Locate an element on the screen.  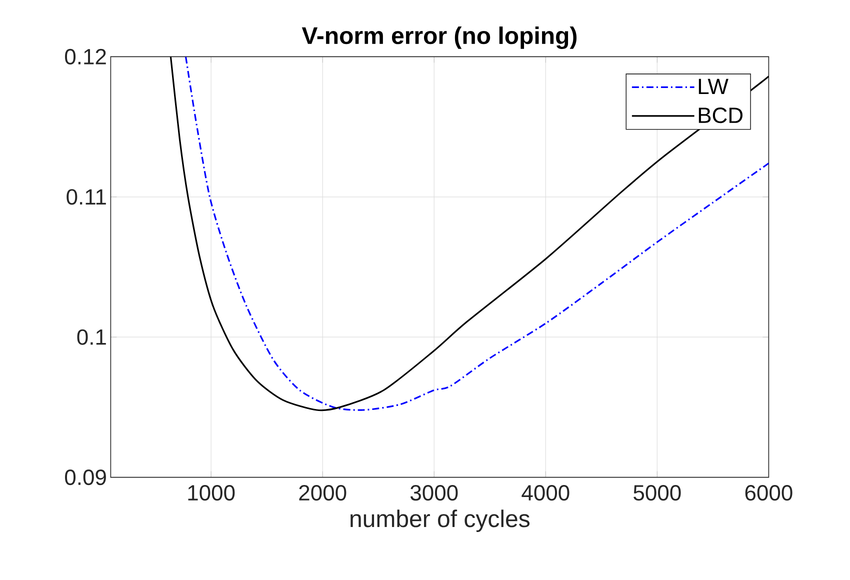
x-axis-title: number of cycles is located at coordinates (440, 521).